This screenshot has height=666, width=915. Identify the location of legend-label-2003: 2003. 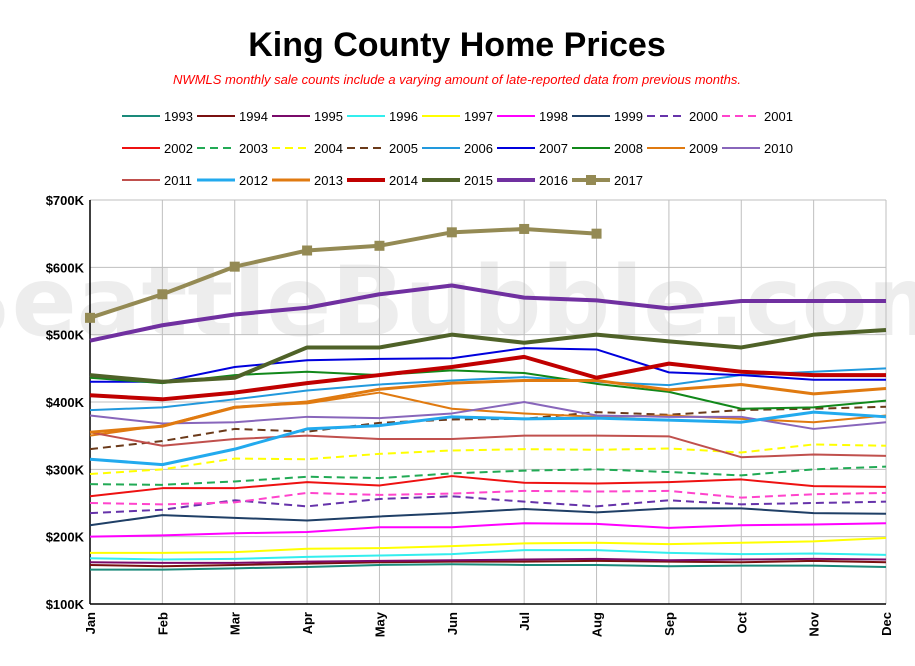
(253, 148).